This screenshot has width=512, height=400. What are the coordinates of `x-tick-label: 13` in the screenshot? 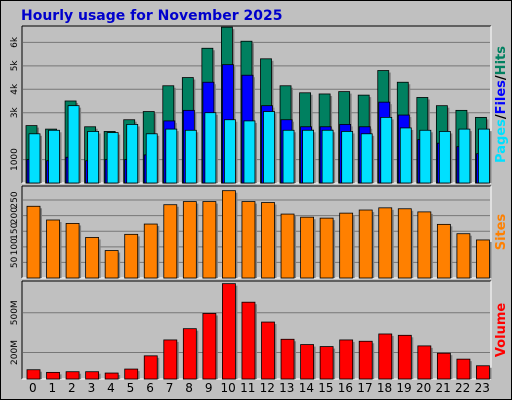 It's located at (286, 388).